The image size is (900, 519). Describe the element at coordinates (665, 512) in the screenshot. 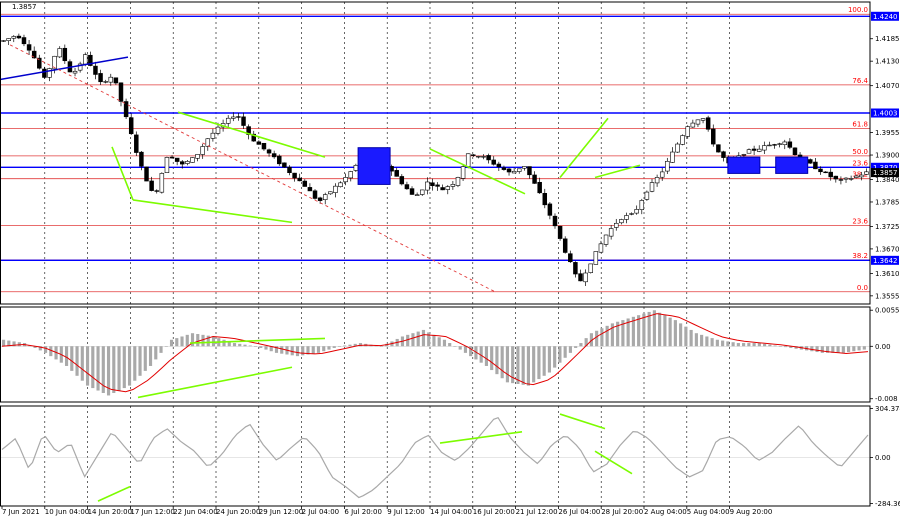

I see `x-tick-label: 2 Aug 04:00` at that location.